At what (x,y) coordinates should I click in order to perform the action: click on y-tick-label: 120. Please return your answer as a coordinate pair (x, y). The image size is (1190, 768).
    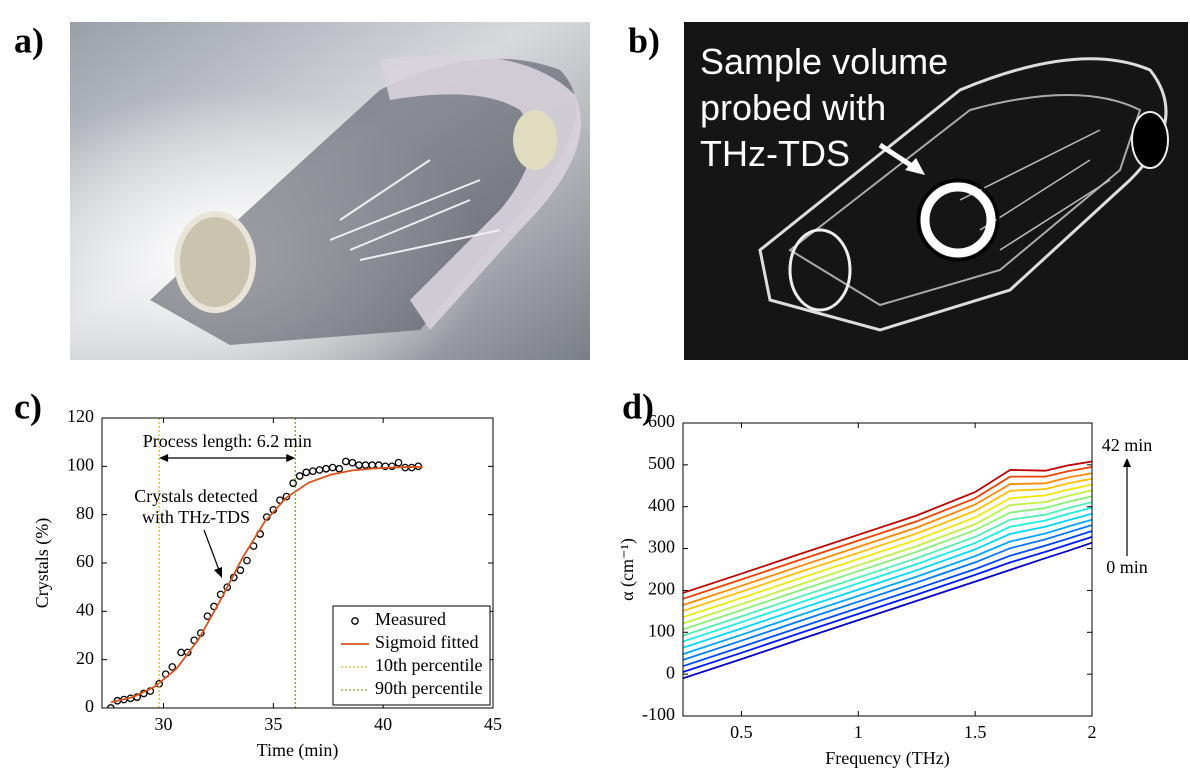
    Looking at the image, I should click on (80, 416).